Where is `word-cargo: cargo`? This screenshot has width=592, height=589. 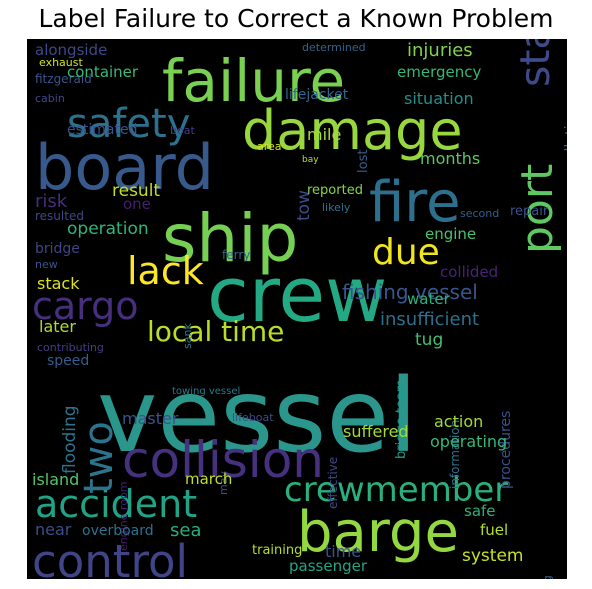 word-cargo: cargo is located at coordinates (85, 306).